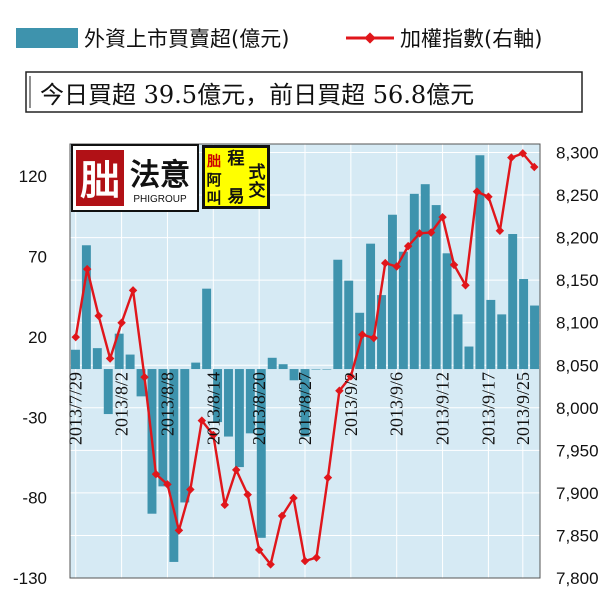  I want to click on x-tick-label: 2013/9/17, so click(488, 408).